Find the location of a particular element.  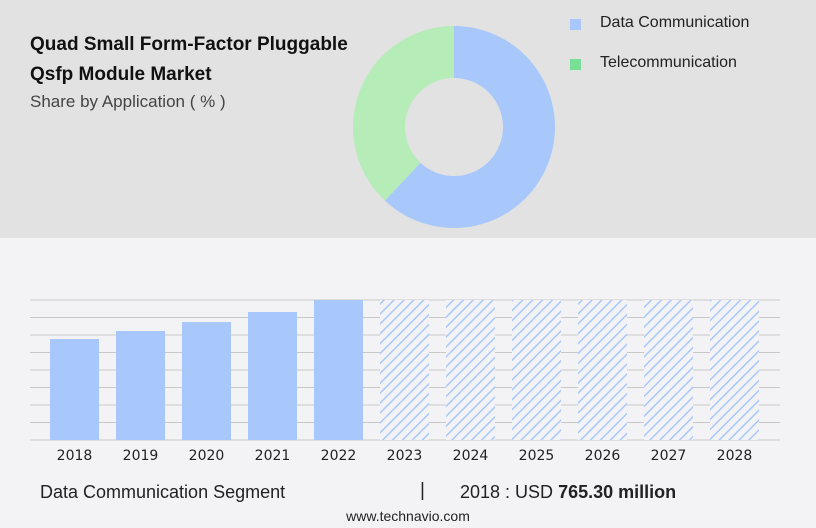

site-url: www.technavio.com is located at coordinates (408, 516).